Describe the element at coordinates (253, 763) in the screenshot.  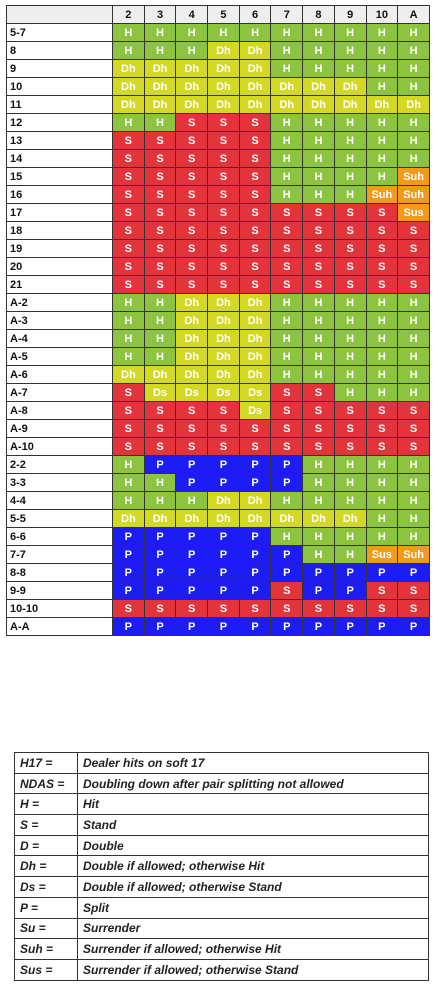
I see `legend-meaning: Dealer hits on soft 17` at that location.